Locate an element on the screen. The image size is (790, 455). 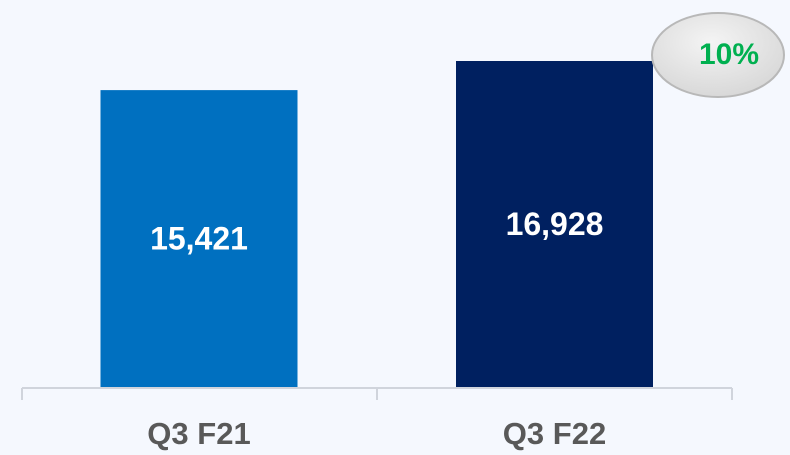
value-label: 15,421 is located at coordinates (199, 239).